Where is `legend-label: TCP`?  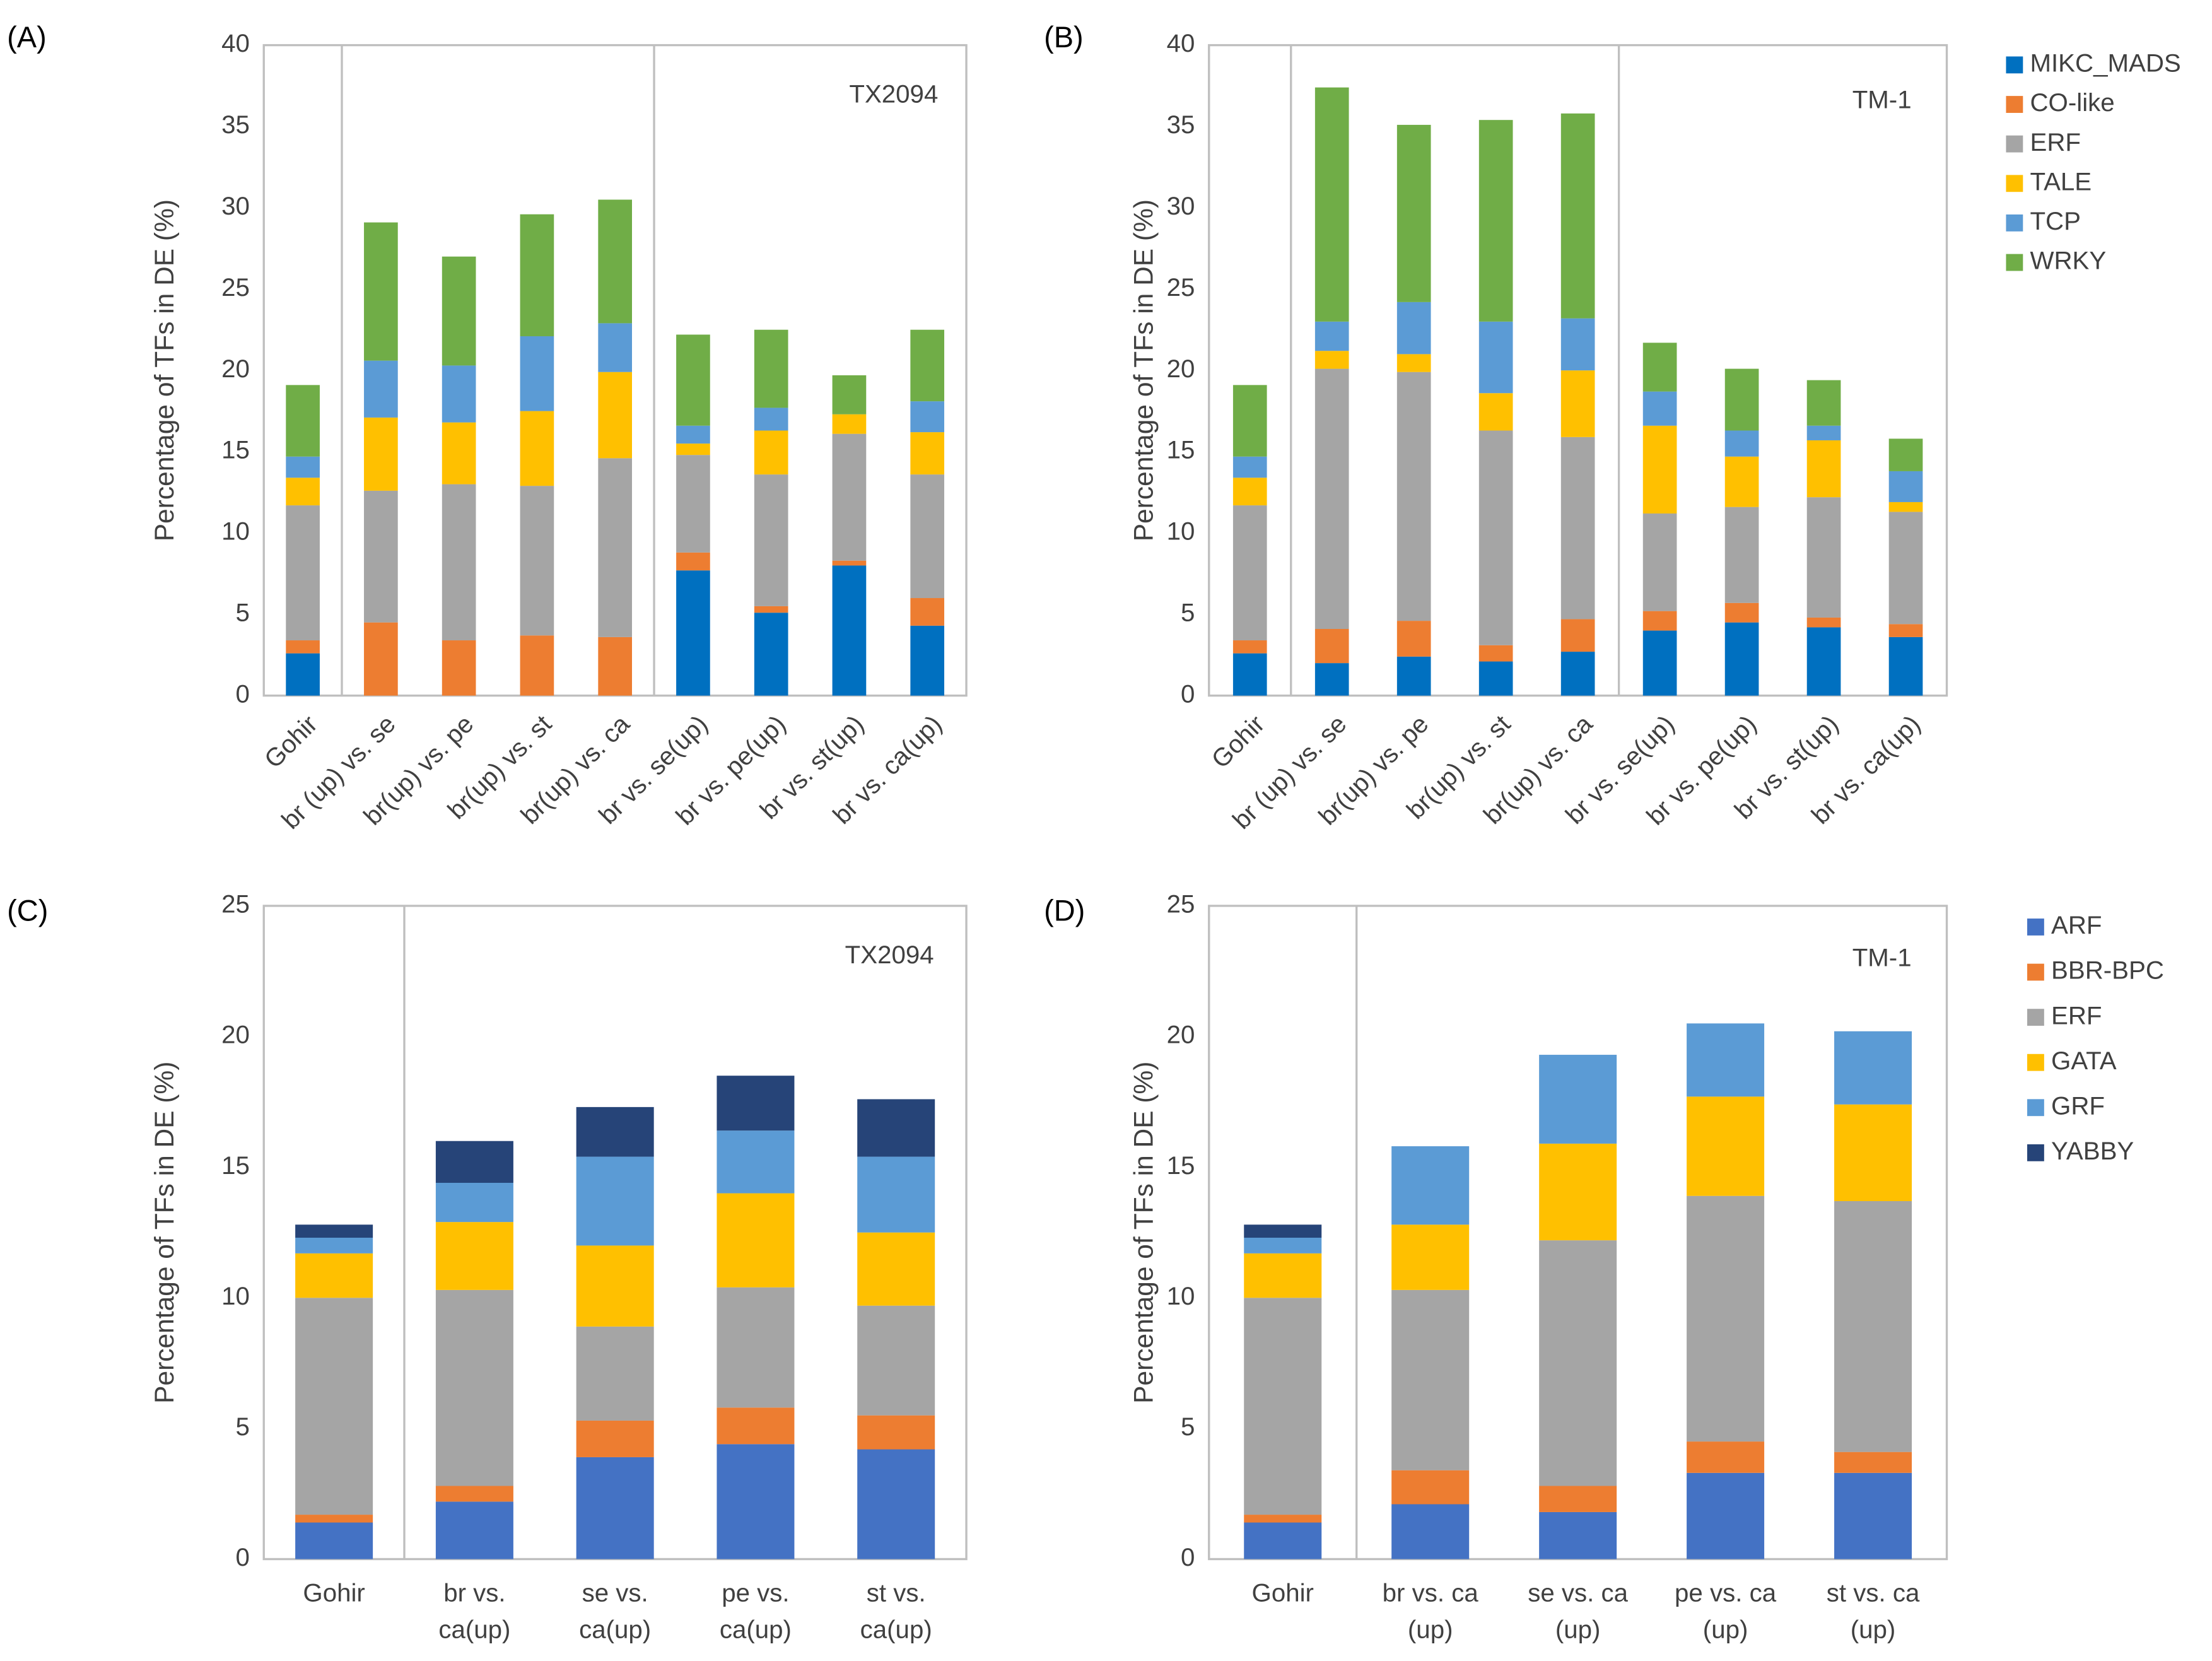 legend-label: TCP is located at coordinates (2055, 221).